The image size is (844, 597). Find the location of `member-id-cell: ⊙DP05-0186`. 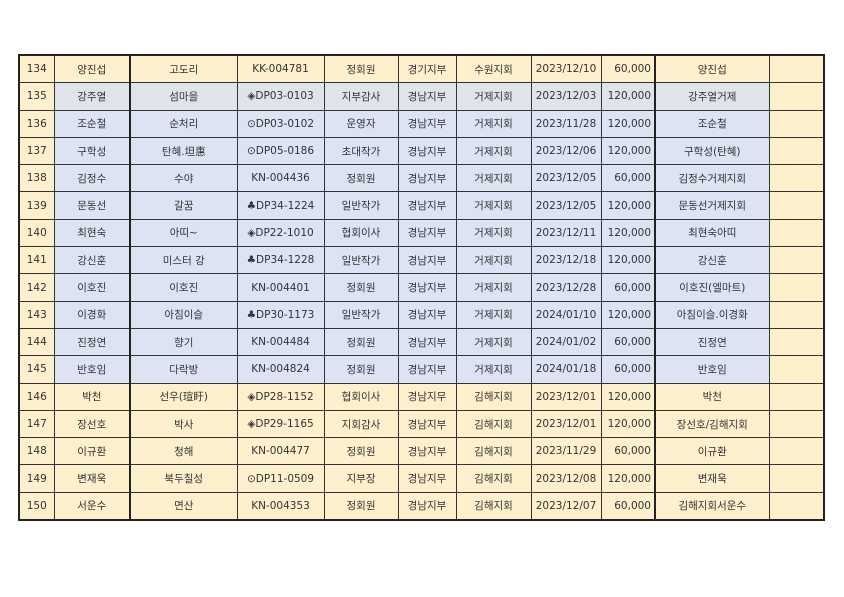

member-id-cell: ⊙DP05-0186 is located at coordinates (280, 151).